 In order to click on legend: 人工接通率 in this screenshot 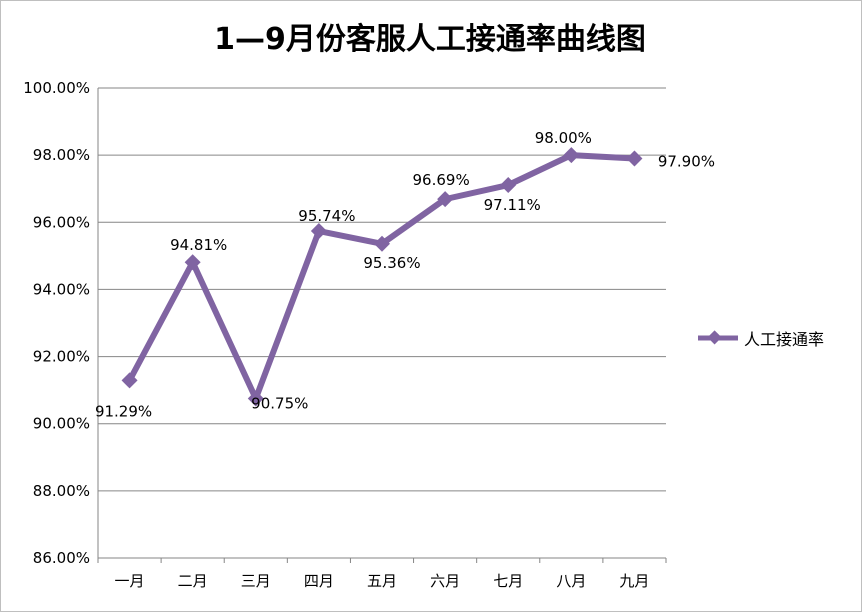, I will do `click(760, 338)`.